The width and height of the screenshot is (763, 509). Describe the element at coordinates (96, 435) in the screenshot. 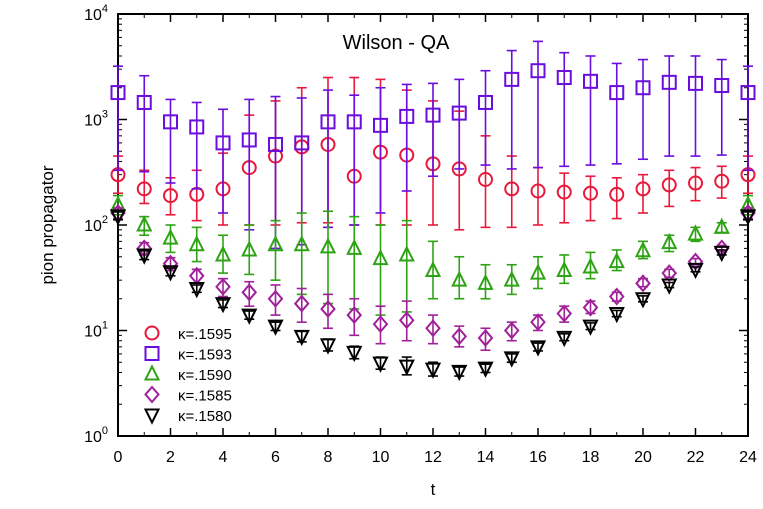

I see `y-tick-label: 10⁰` at that location.